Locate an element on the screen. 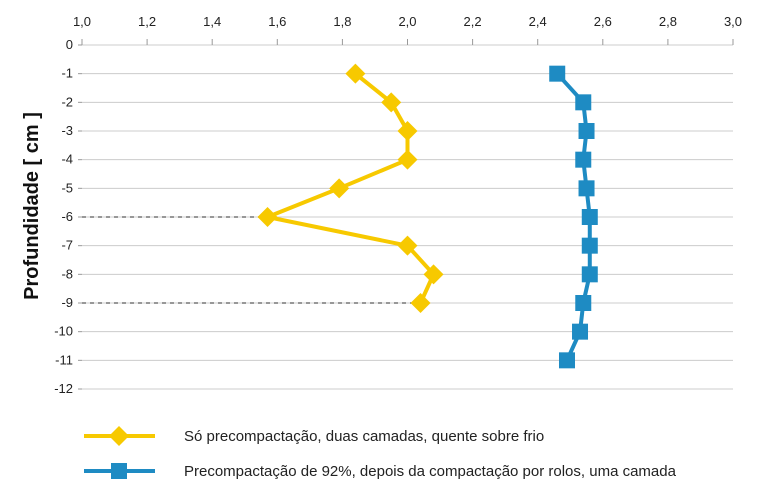  y-tick-label: -5 is located at coordinates (67, 187).